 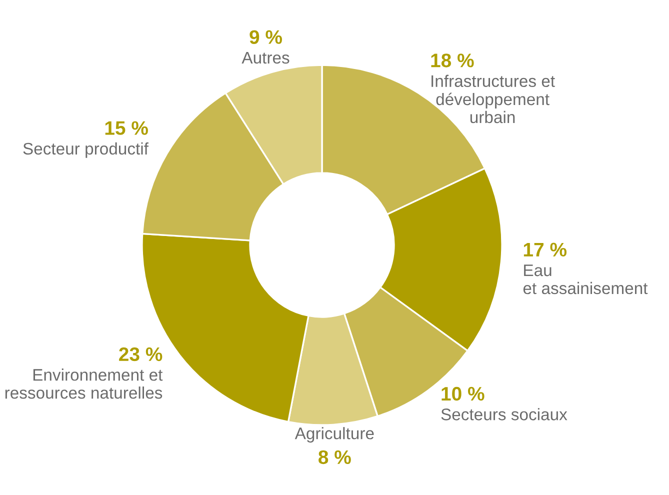 What do you see at coordinates (266, 37) in the screenshot?
I see `data-label: 9 %` at bounding box center [266, 37].